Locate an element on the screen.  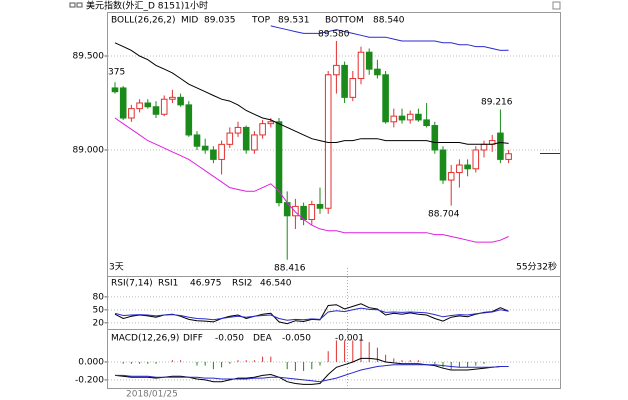
legend-value: 89.531 is located at coordinates (294, 21).